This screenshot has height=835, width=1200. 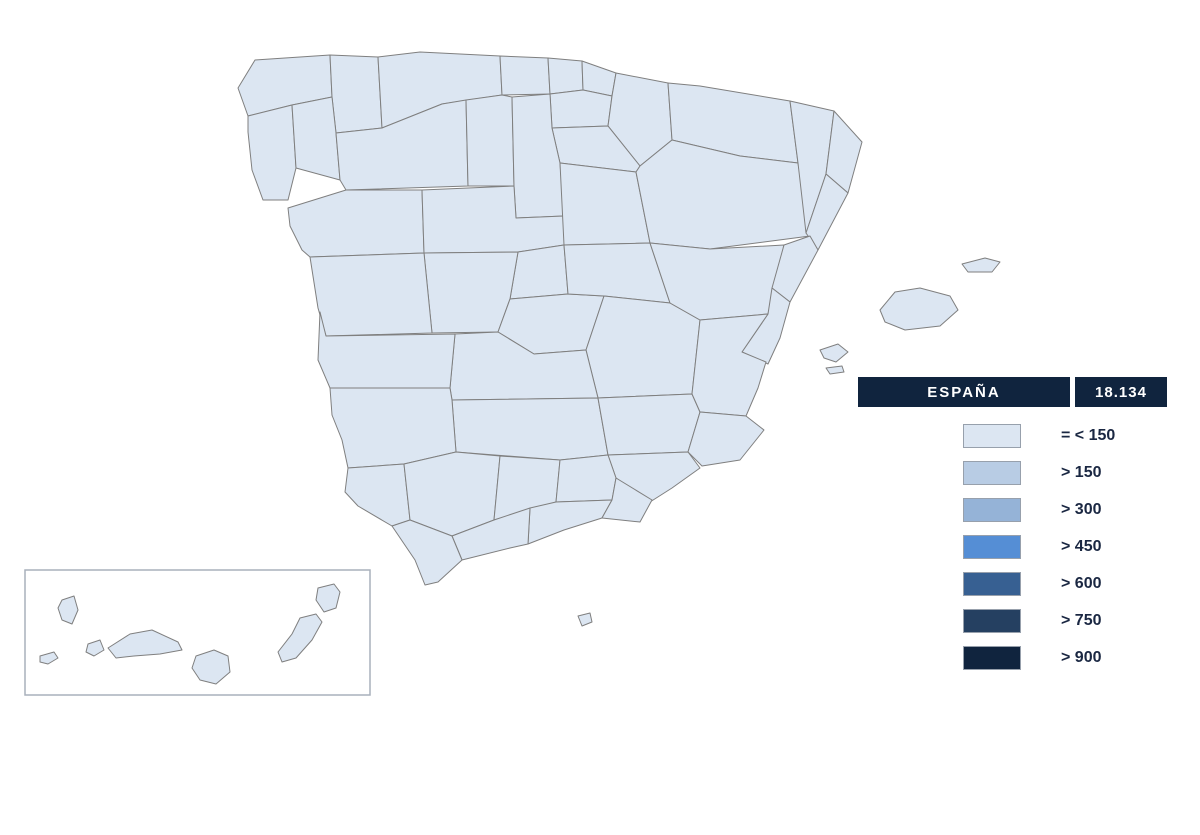 What do you see at coordinates (490, 140) in the screenshot?
I see `region-palencia` at bounding box center [490, 140].